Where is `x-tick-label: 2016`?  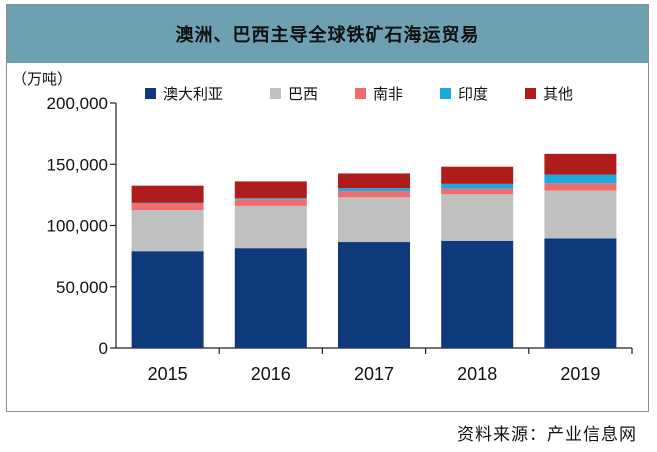 x-tick-label: 2016 is located at coordinates (271, 374).